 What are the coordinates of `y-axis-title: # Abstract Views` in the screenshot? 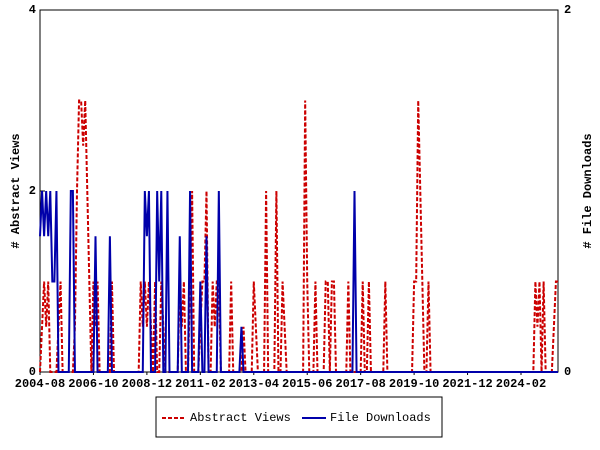 It's located at (16, 190).